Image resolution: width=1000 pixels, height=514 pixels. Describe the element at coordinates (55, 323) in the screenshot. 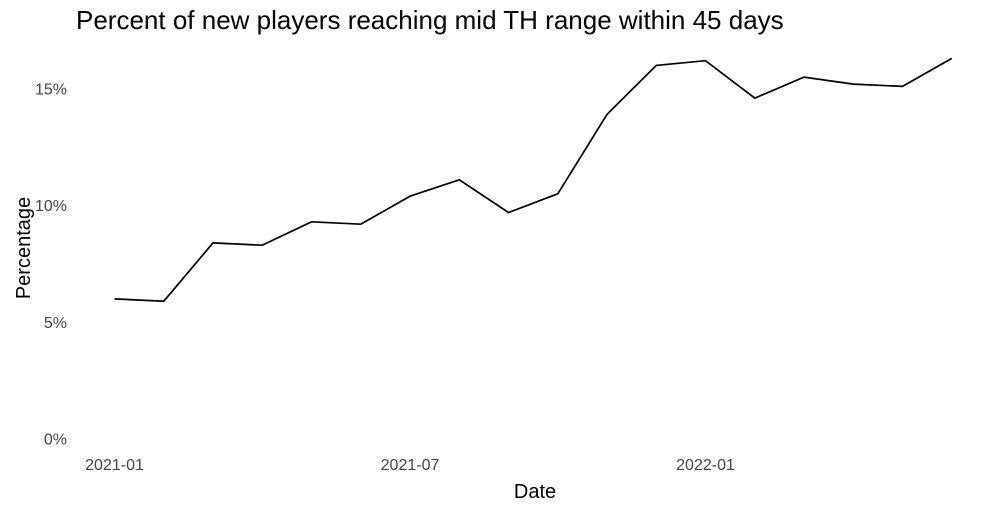

I see `y-tick-label: 5%` at that location.